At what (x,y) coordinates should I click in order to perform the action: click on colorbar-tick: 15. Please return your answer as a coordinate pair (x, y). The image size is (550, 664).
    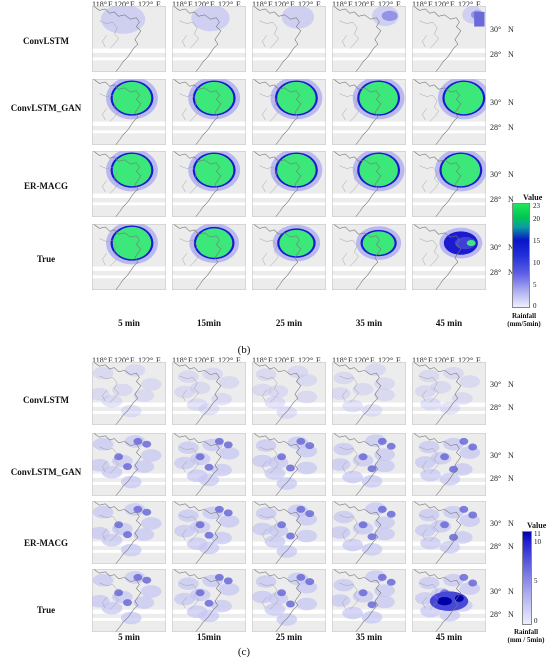
    Looking at the image, I should click on (536, 241).